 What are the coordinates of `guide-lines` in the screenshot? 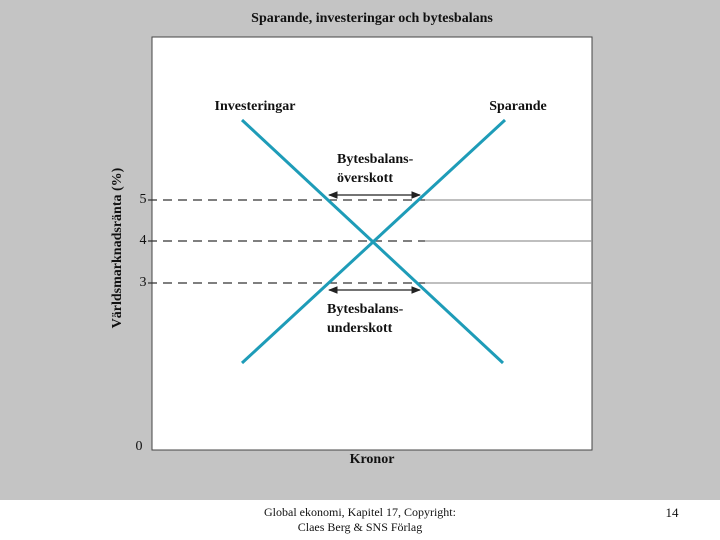 It's located at (370, 241).